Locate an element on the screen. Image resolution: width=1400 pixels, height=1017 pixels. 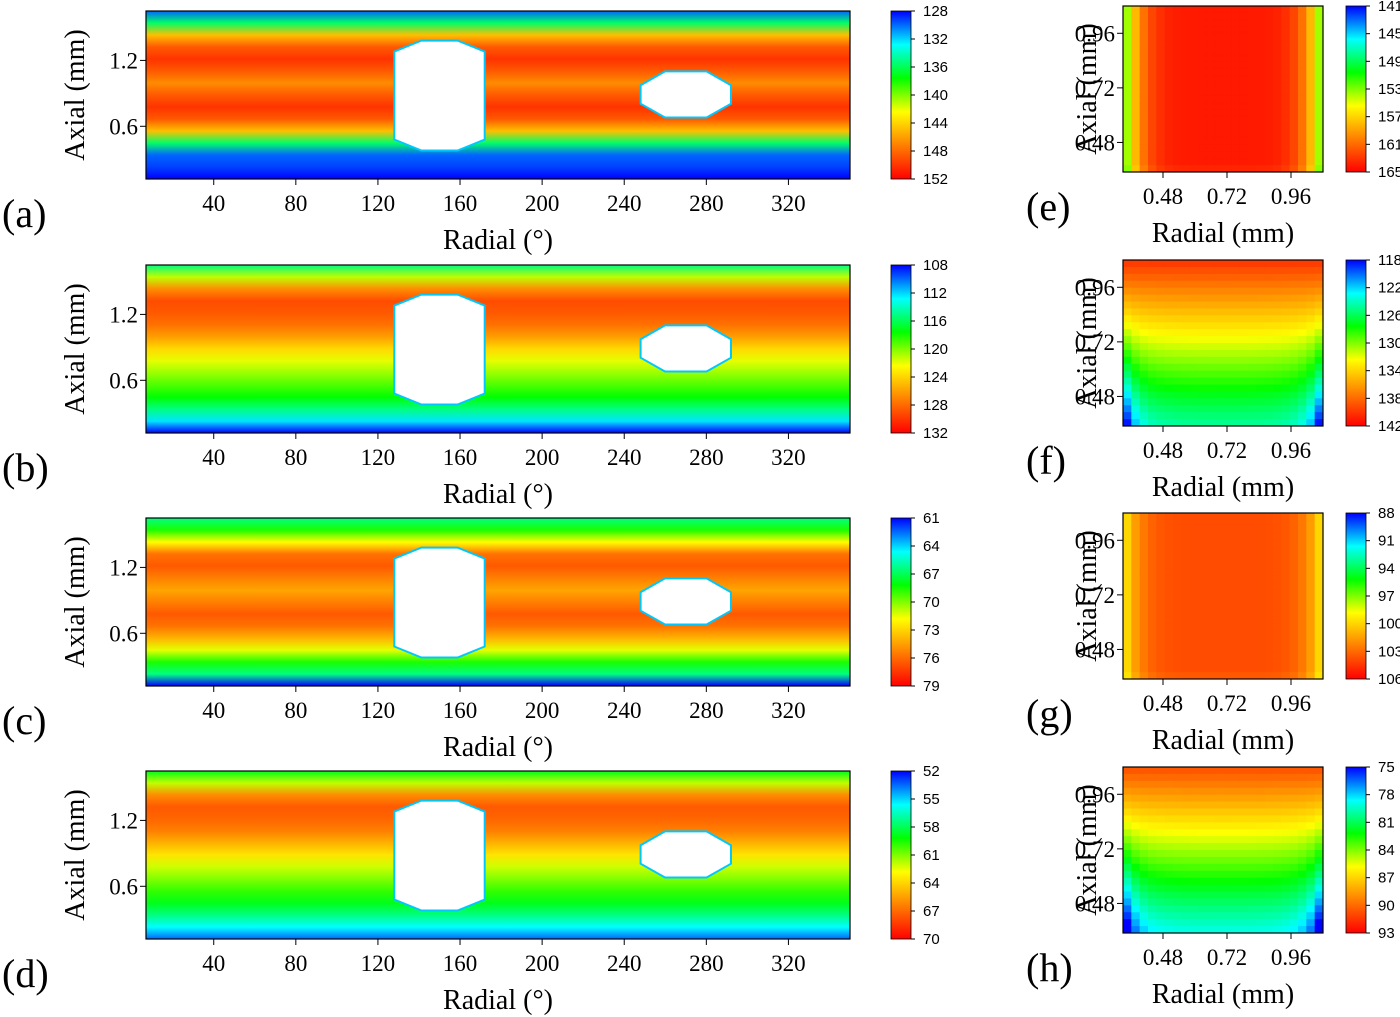
heatmap-band is located at coordinates (498, 349).